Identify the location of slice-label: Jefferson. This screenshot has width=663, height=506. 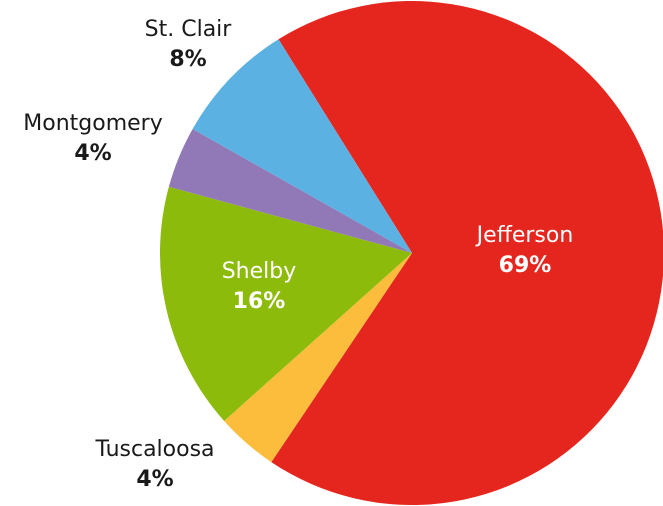
(524, 235).